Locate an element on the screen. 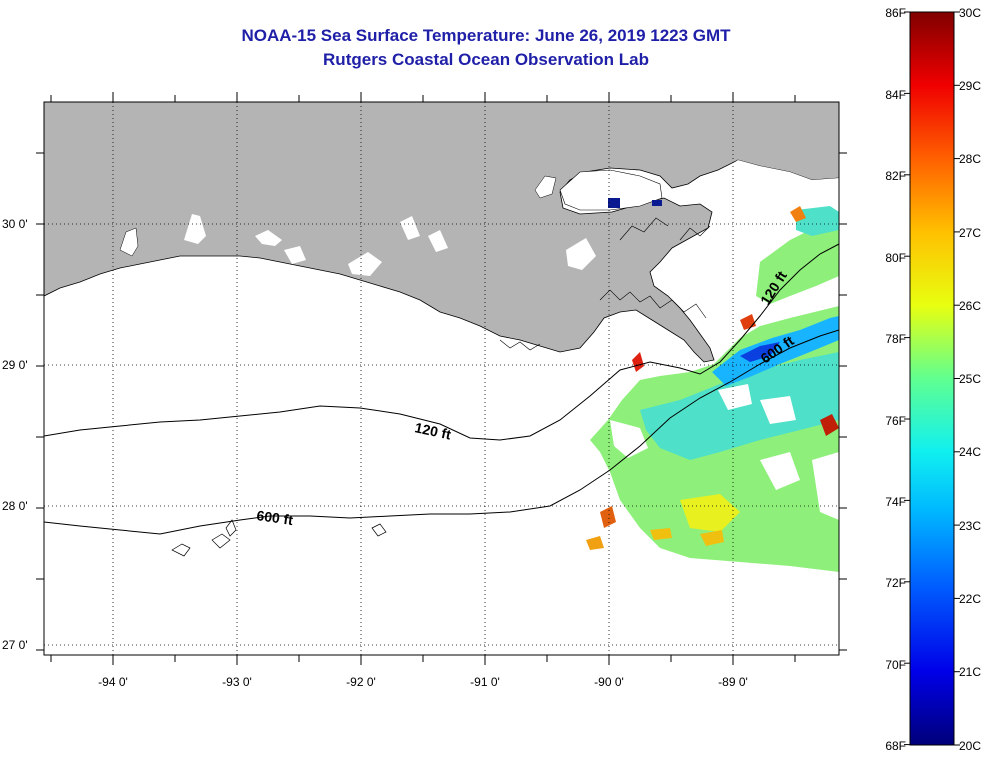 This screenshot has height=761, width=992. colorbar-f-label: 82F is located at coordinates (895, 176).